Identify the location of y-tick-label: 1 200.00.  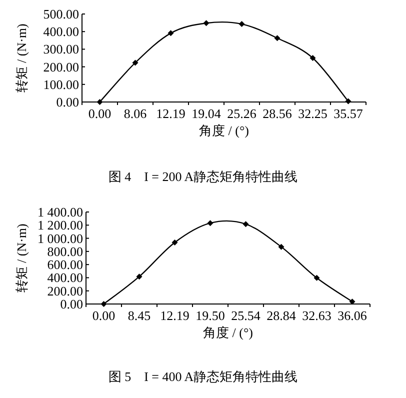
(60, 225).